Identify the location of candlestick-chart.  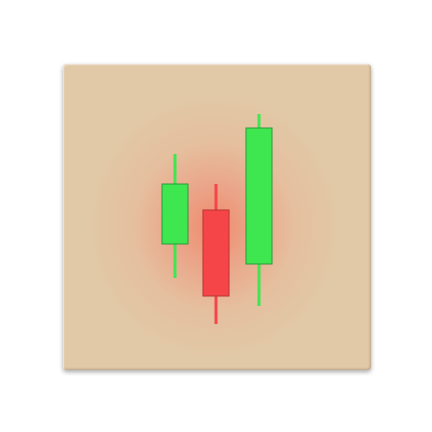
(217, 219).